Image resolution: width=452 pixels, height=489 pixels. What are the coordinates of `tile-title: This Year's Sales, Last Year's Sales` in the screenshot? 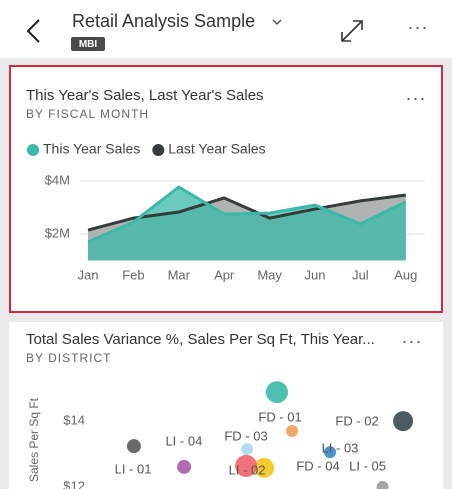 It's located at (145, 95).